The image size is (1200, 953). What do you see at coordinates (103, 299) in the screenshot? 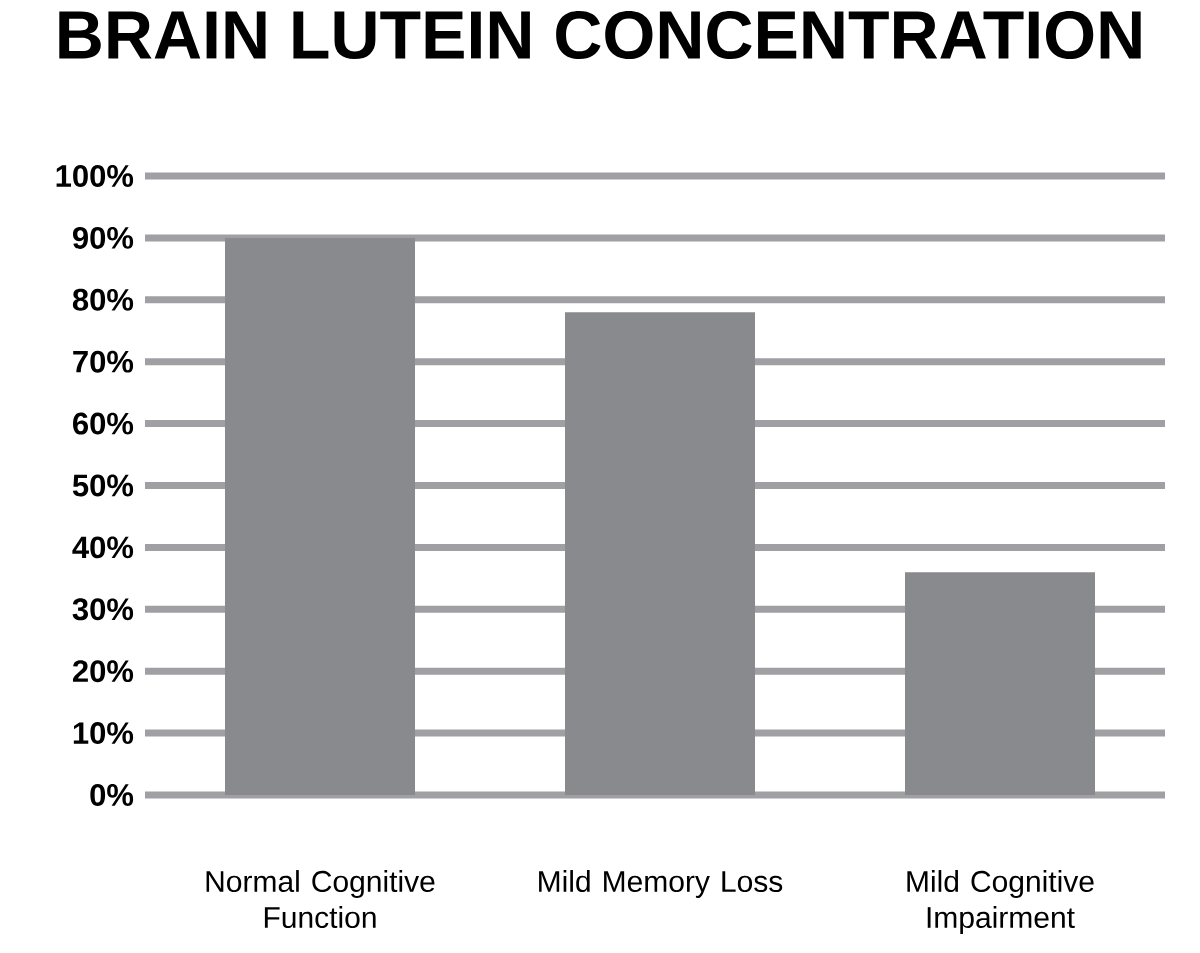
I see `y-tick-label: 80%` at bounding box center [103, 299].